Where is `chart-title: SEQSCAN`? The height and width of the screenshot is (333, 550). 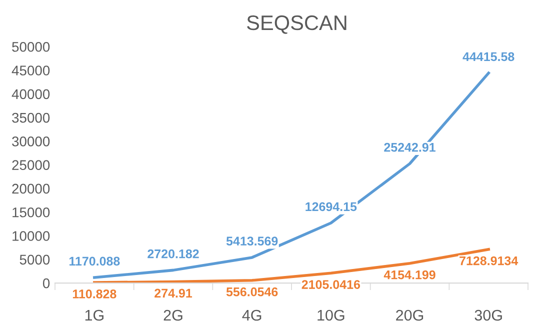
chart-title: SEQSCAN is located at coordinates (296, 24).